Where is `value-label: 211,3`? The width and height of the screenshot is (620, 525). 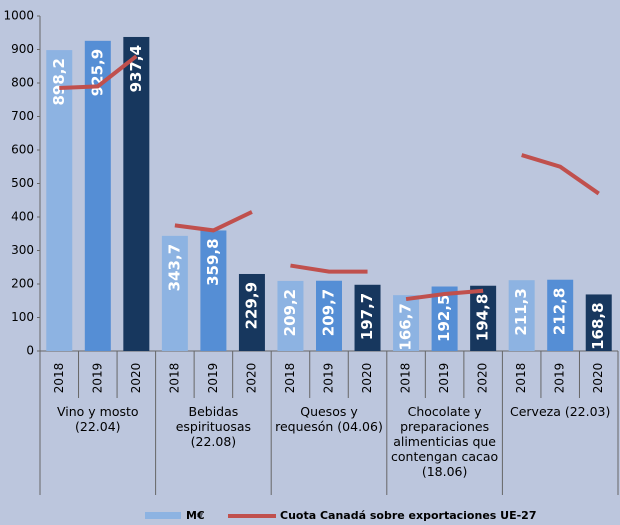
value-label: 211,3 is located at coordinates (521, 311).